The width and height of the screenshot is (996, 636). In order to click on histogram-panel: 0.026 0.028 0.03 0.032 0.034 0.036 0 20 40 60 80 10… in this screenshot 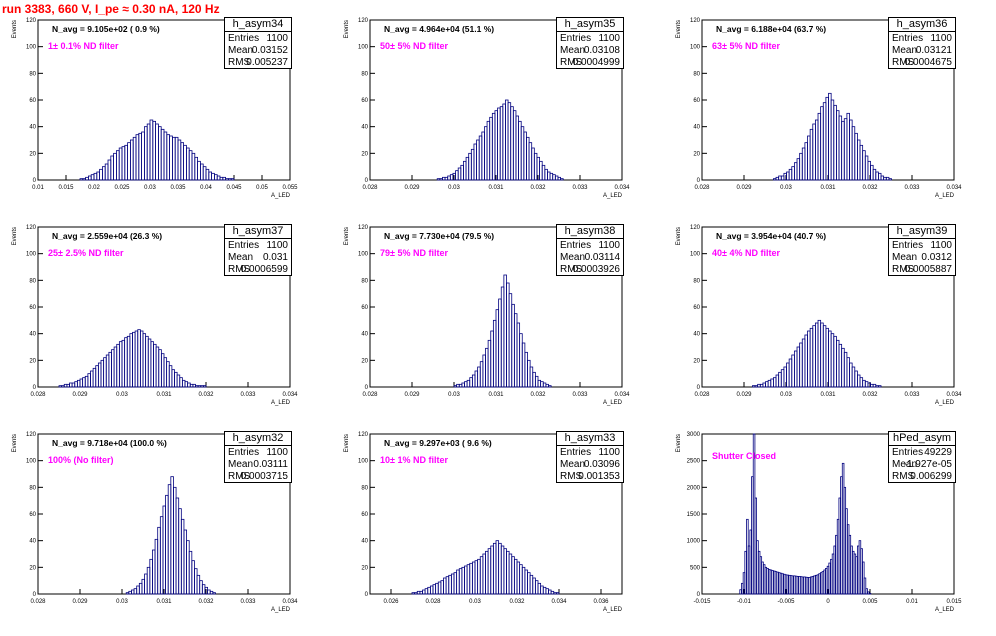, I will do `click(498, 532)`.